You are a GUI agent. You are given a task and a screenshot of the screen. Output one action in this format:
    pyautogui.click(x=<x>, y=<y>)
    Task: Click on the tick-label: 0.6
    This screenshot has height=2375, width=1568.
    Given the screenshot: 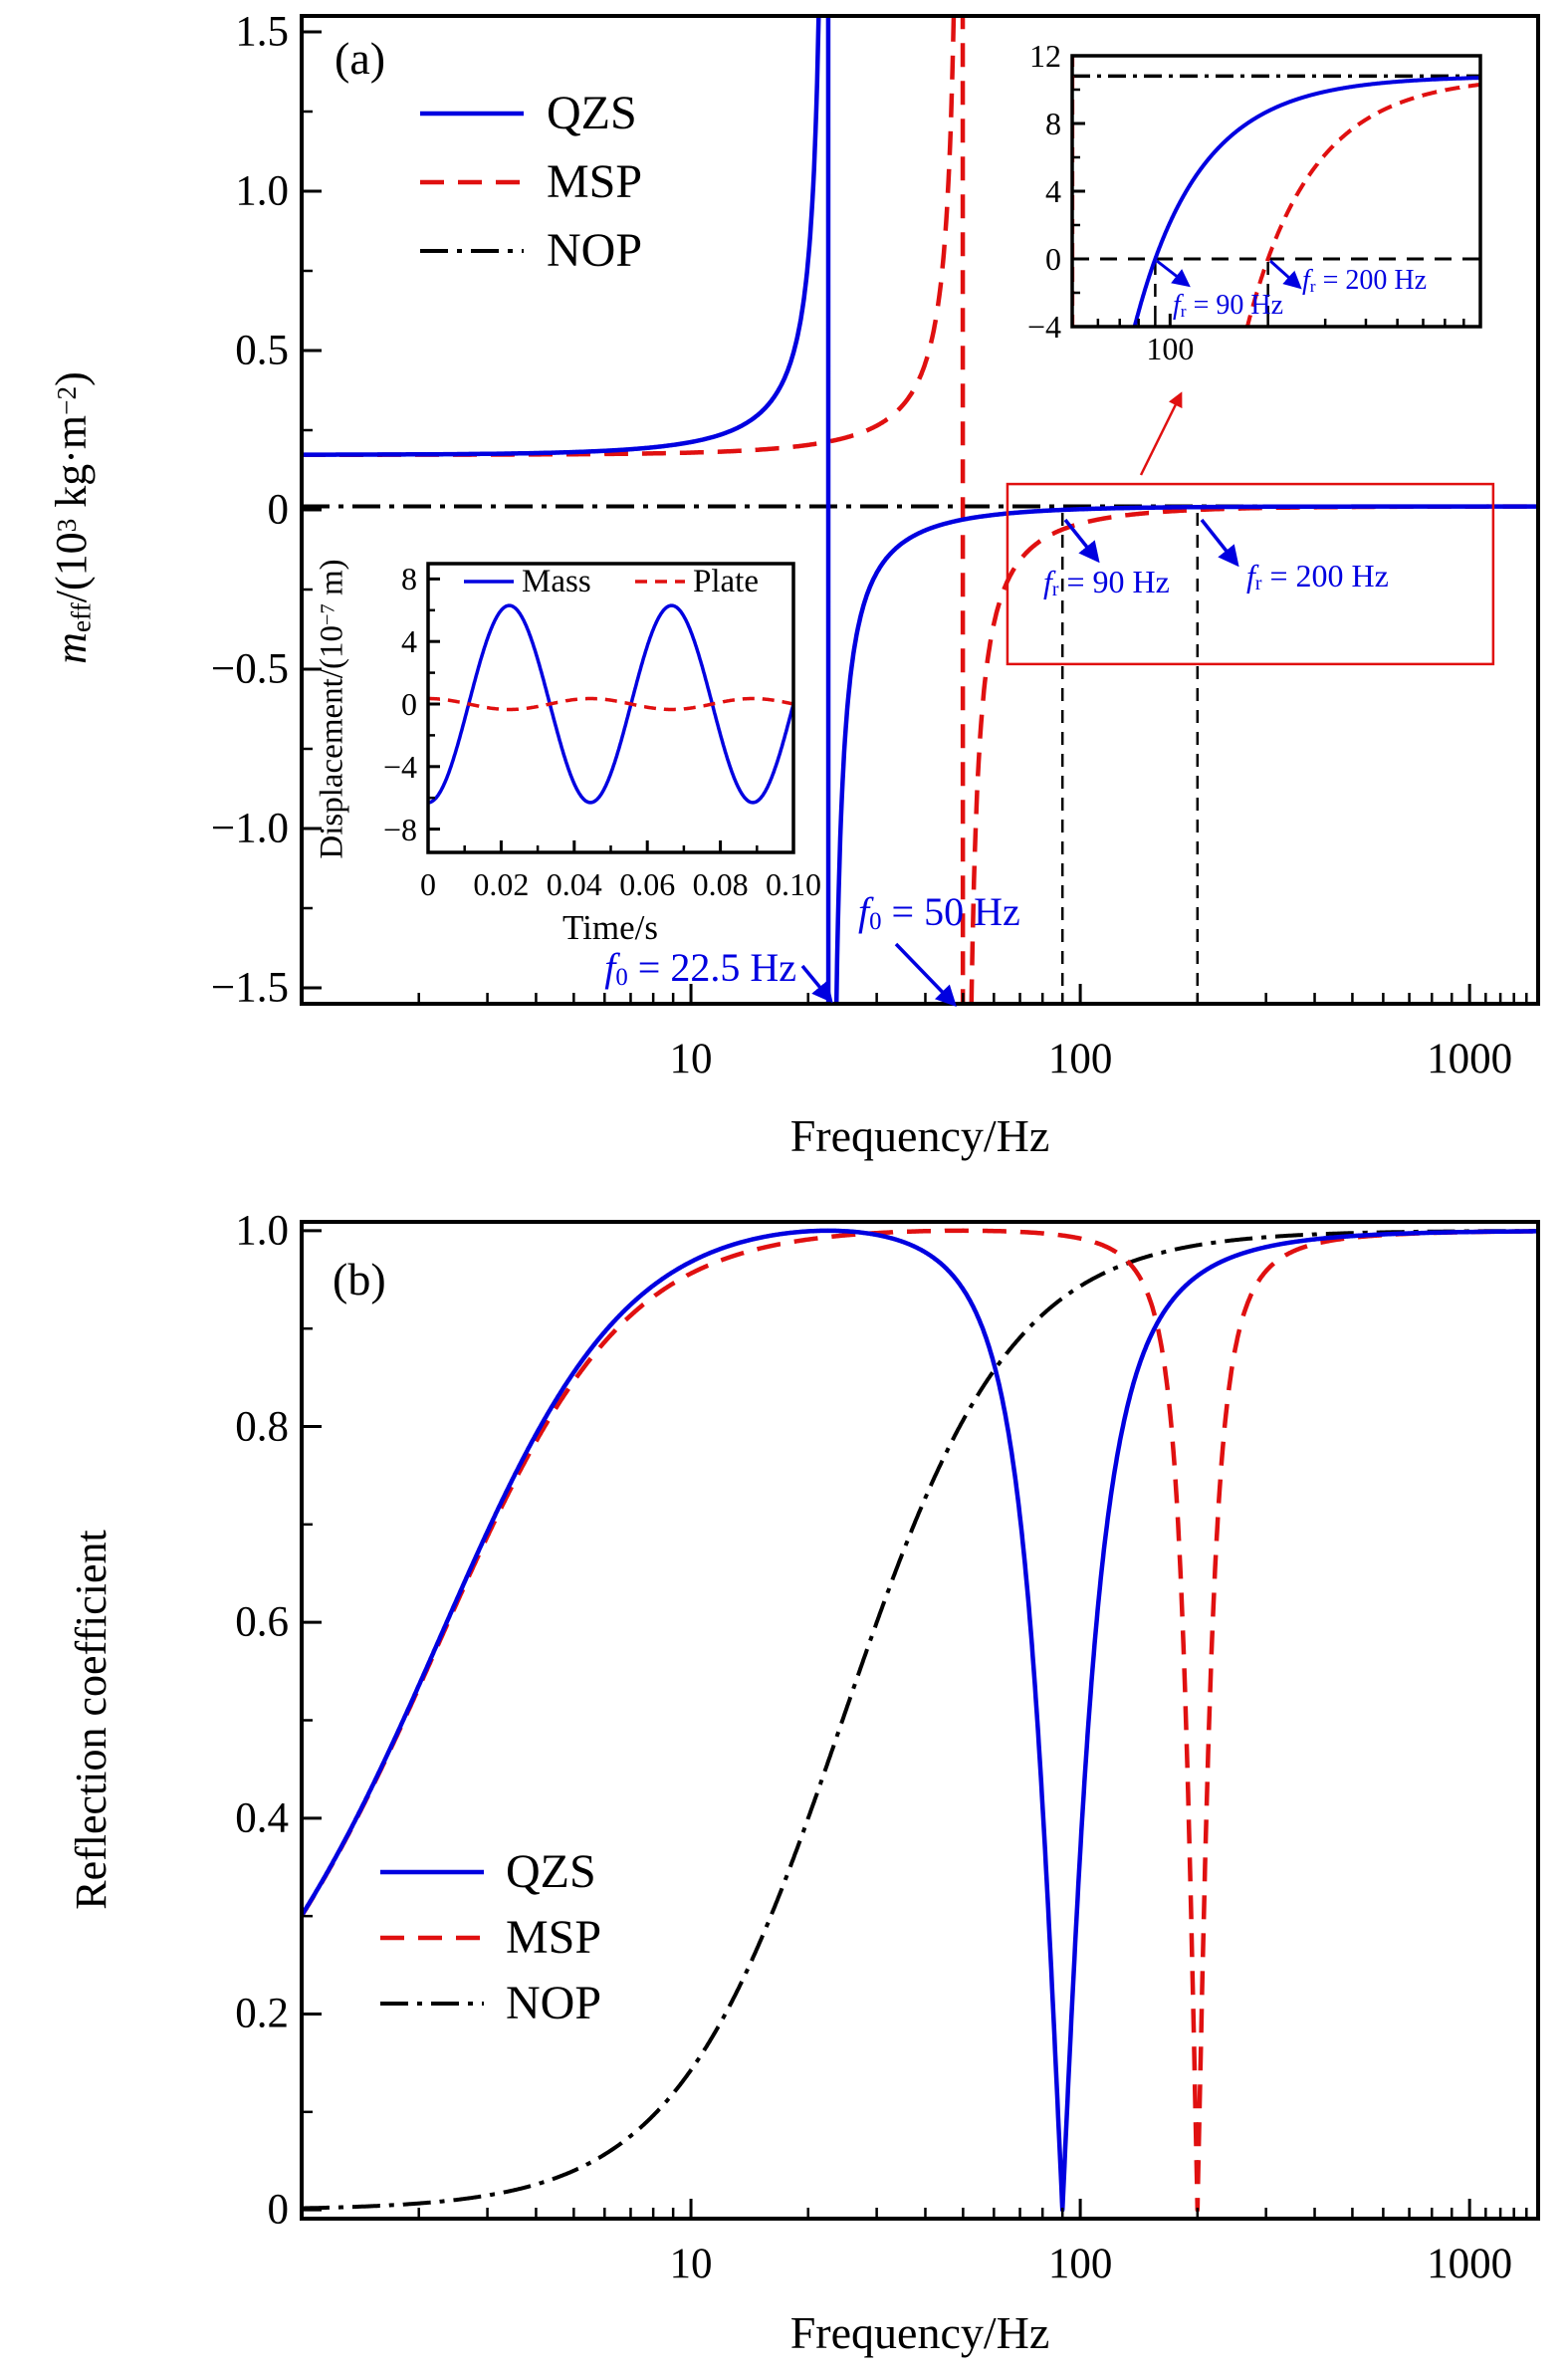 What is the action you would take?
    pyautogui.click(x=262, y=1622)
    